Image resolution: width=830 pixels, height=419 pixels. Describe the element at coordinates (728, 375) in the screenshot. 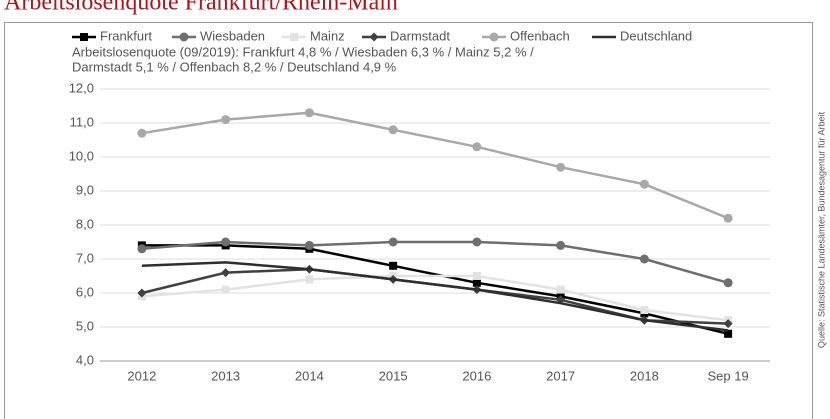

I see `x-tick-label: Sep 19` at that location.